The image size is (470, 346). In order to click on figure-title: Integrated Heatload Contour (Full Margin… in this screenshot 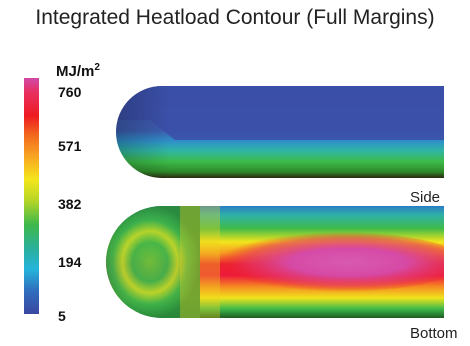, I will do `click(235, 17)`.